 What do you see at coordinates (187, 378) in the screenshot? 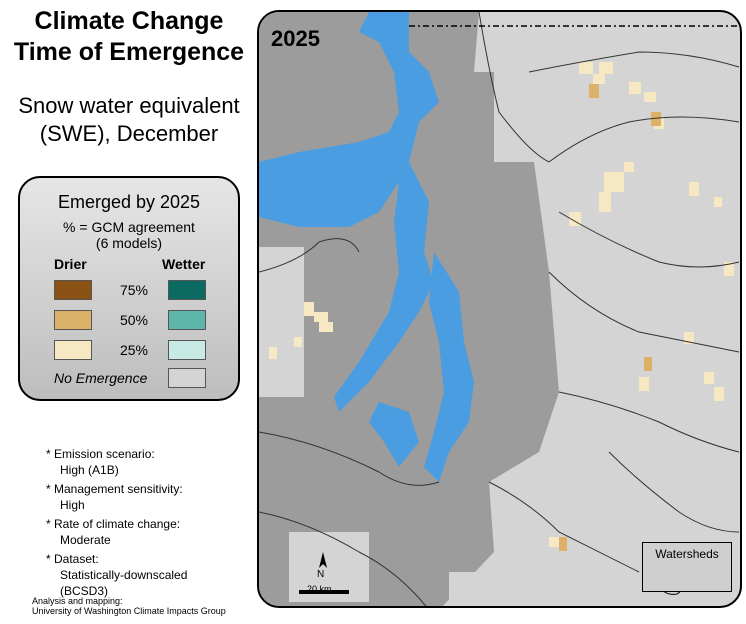
I see `swatch-no-emergence` at bounding box center [187, 378].